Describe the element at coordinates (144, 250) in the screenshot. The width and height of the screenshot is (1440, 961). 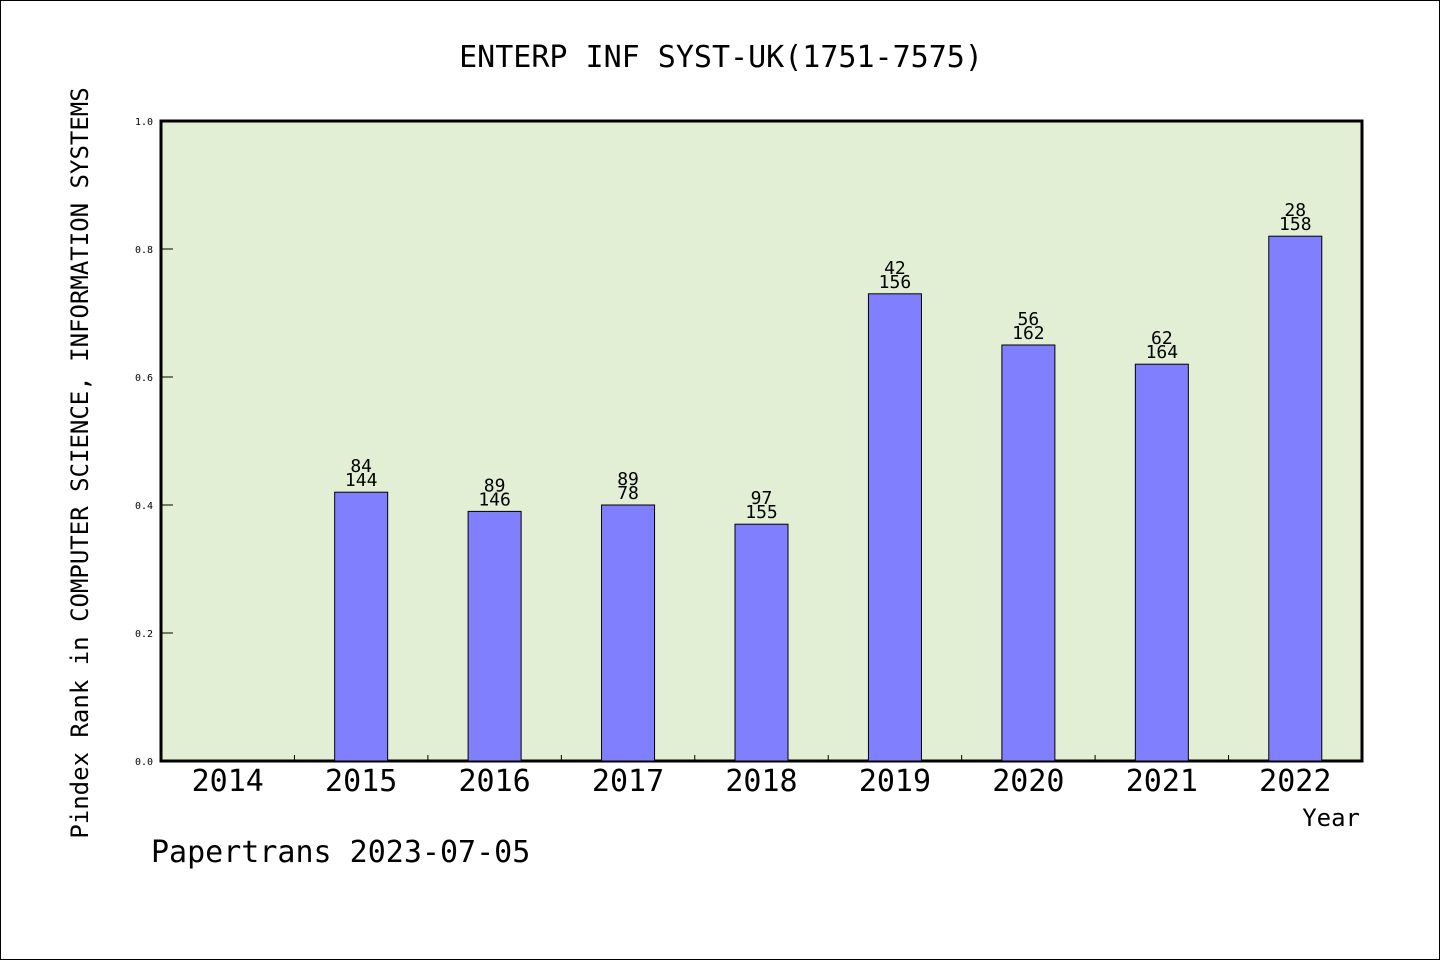
I see `y-tick-label: 0.8` at that location.